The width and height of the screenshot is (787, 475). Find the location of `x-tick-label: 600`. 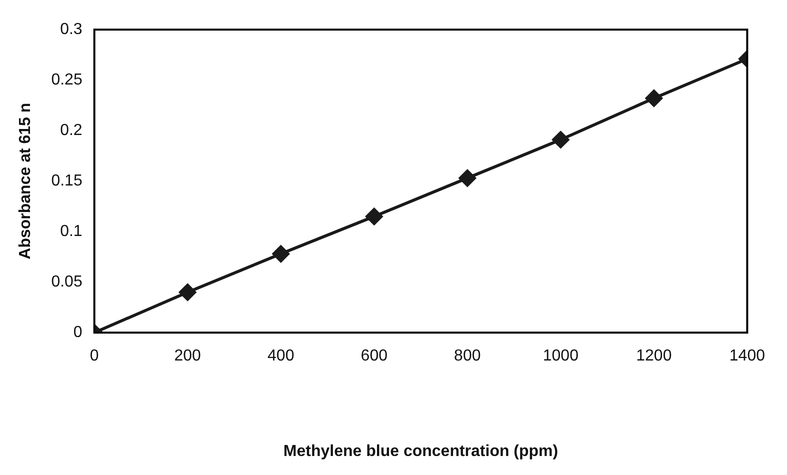

x-tick-label: 600 is located at coordinates (374, 356).